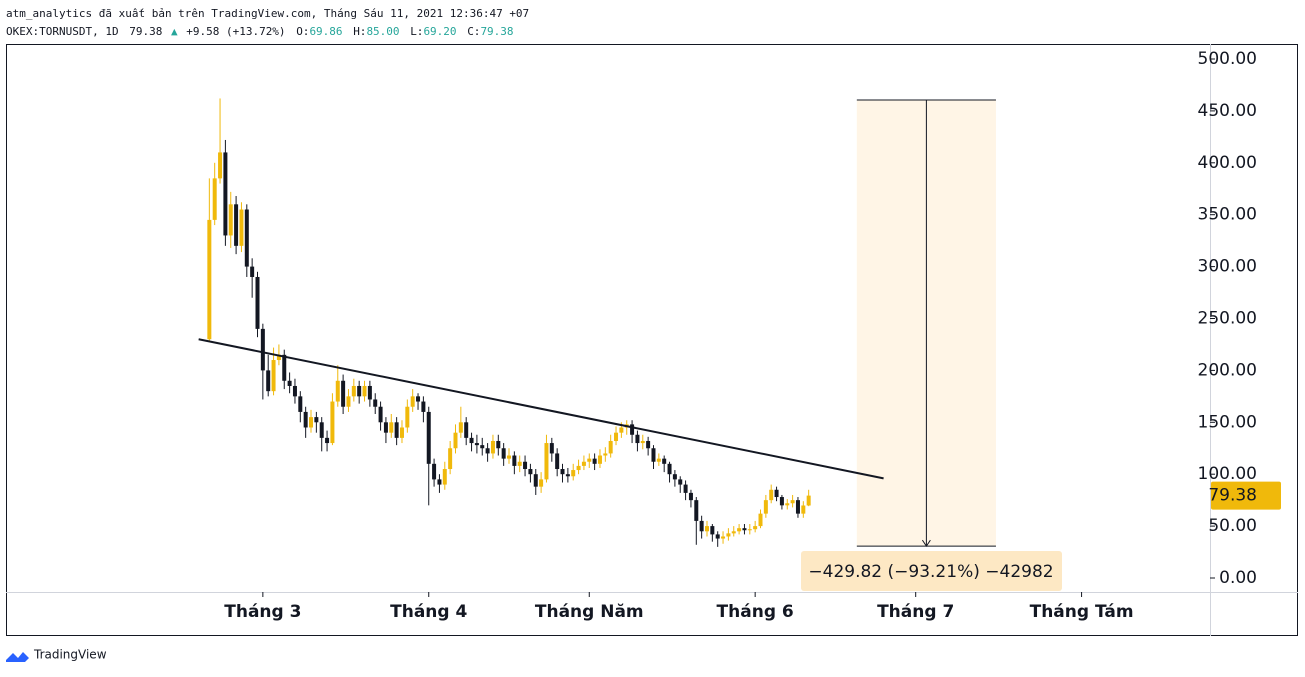 This screenshot has width=1305, height=677. What do you see at coordinates (1227, 370) in the screenshot?
I see `y-tick-label: 200.00` at bounding box center [1227, 370].